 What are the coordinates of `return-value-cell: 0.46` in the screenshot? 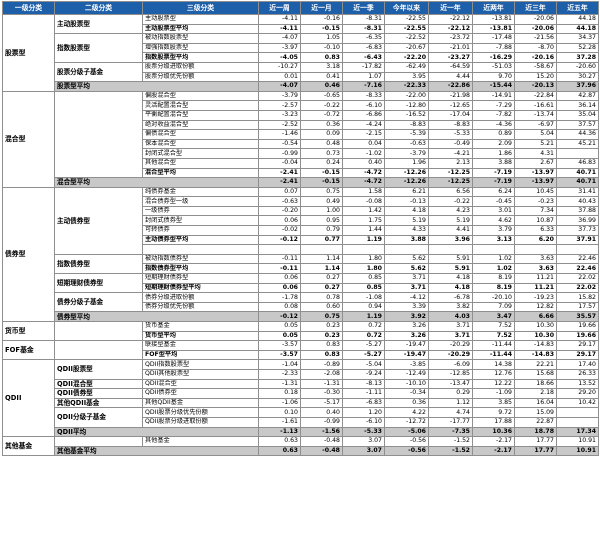 It's located at (321, 86).